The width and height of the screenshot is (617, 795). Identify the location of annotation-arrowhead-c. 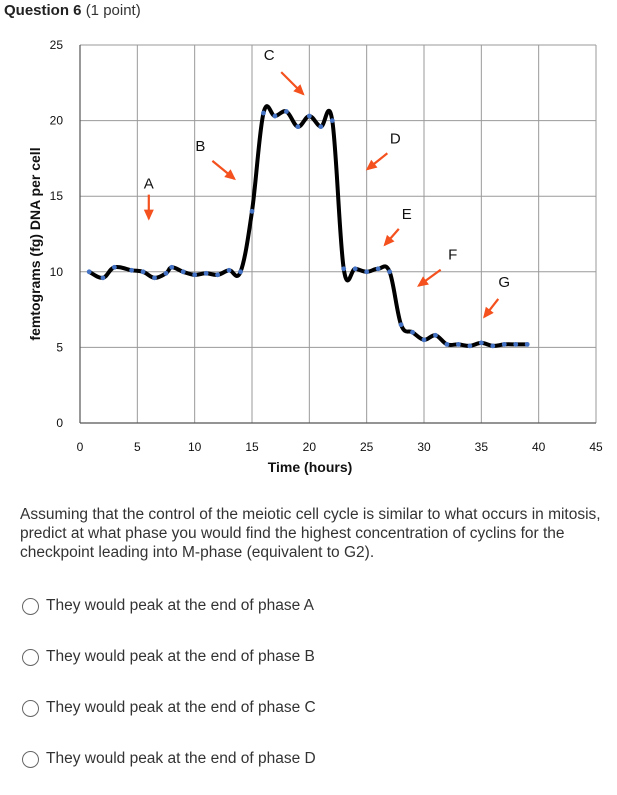
(299, 90).